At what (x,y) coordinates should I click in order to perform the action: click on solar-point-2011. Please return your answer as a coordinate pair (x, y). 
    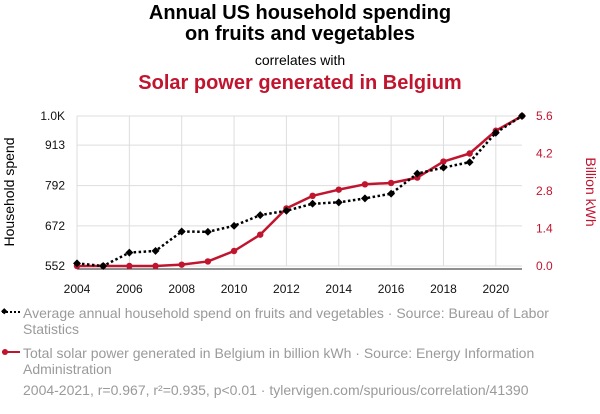
    Looking at the image, I should click on (260, 234).